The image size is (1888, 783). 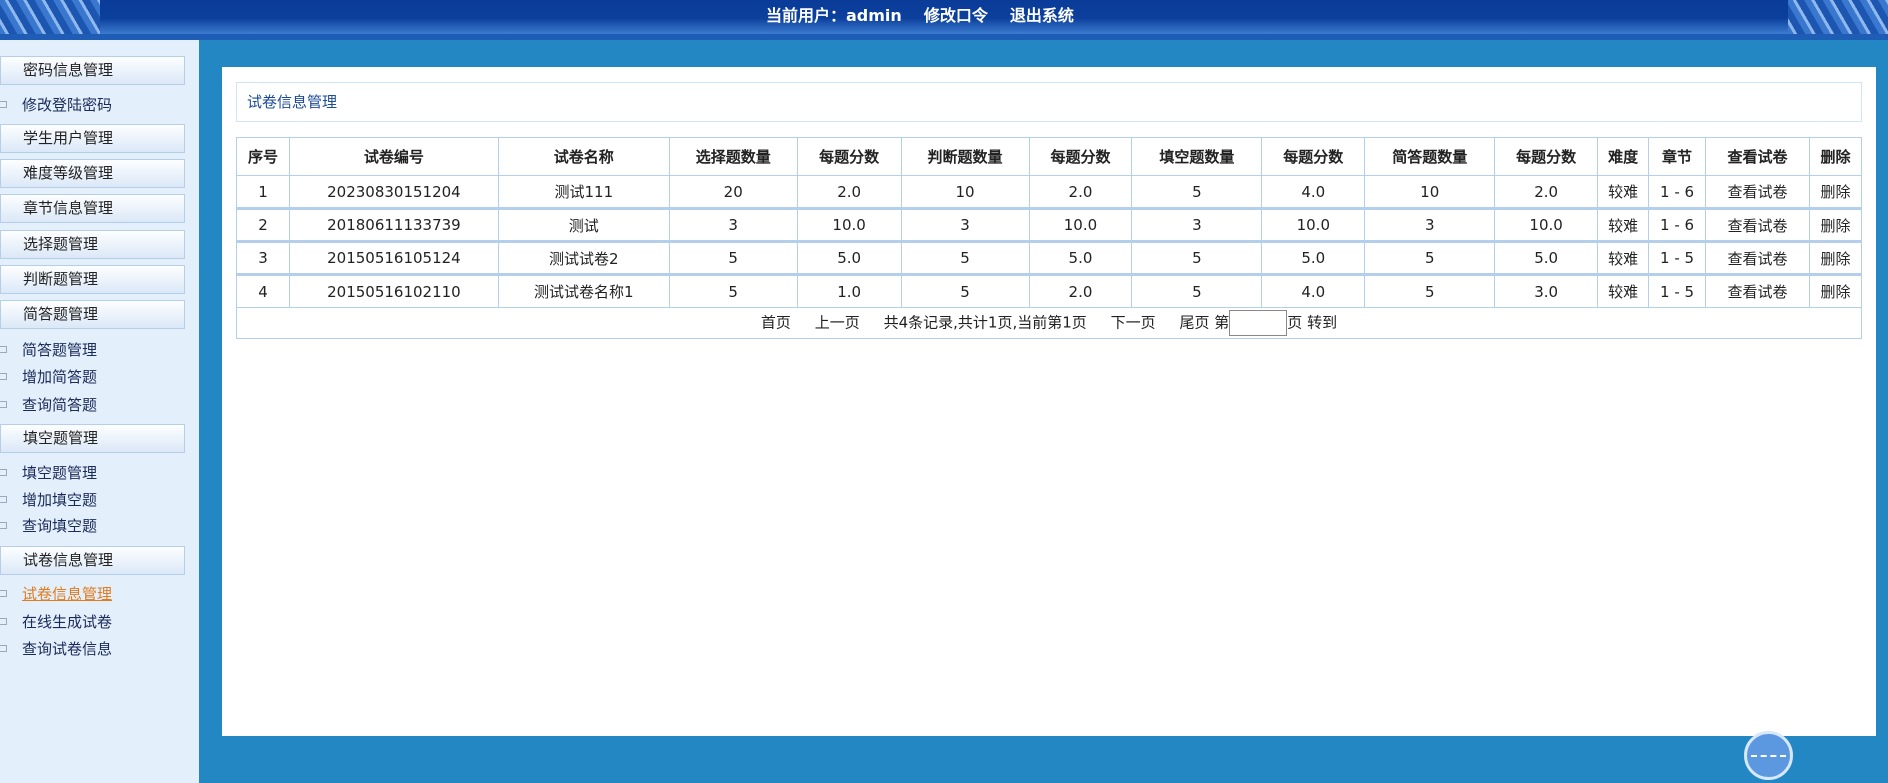 I want to click on page-title: 试卷信息管理, so click(x=1049, y=102).